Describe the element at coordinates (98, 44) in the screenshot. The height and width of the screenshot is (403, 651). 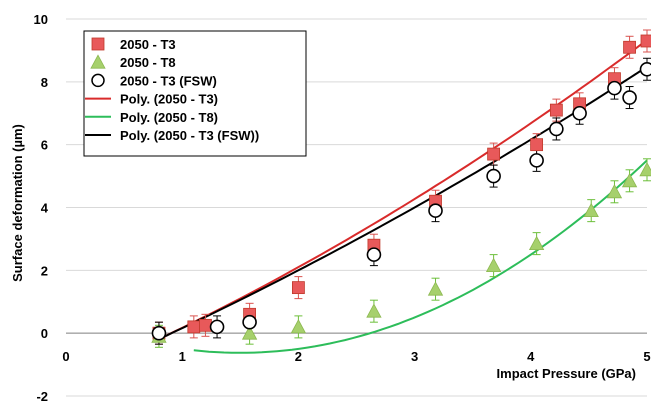
I see `legend-swatch-square` at that location.